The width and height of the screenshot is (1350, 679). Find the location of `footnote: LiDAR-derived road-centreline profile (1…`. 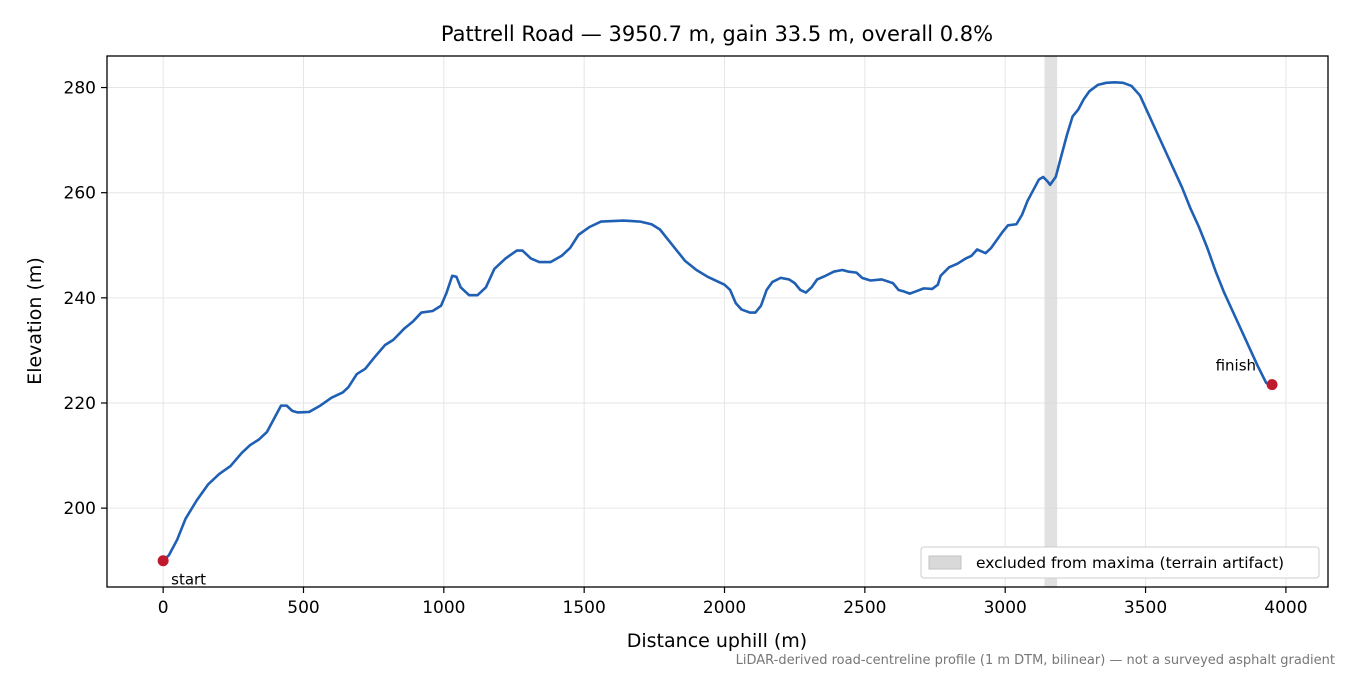

footnote: LiDAR-derived road-centreline profile (1… is located at coordinates (1035, 660).